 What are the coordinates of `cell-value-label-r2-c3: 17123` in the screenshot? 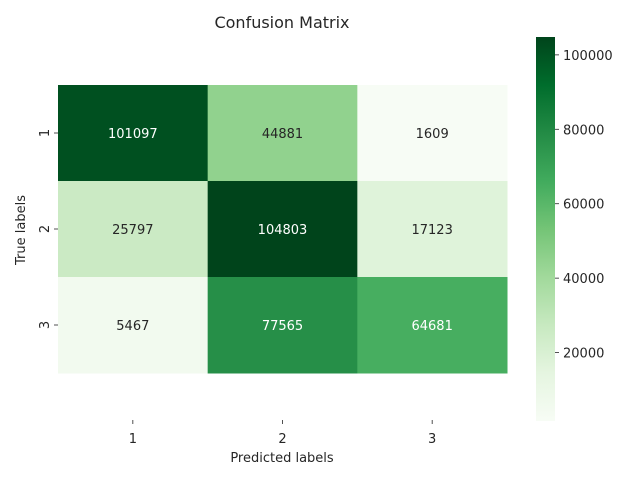 It's located at (431, 230).